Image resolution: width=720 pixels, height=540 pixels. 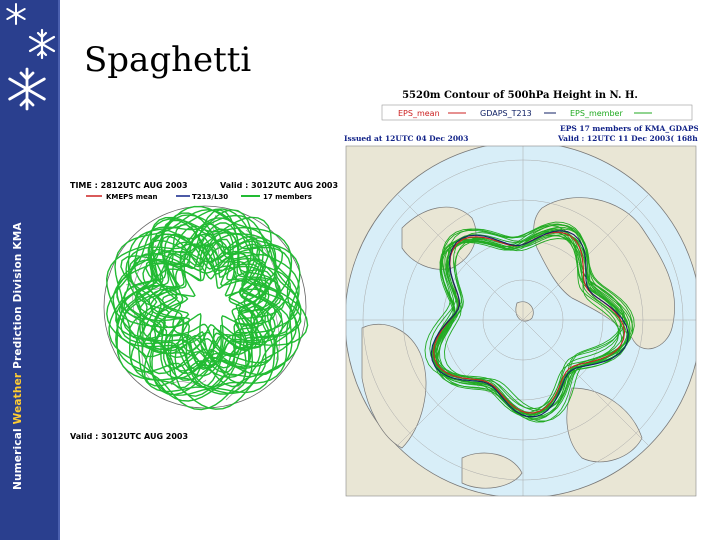 What do you see at coordinates (520, 95) in the screenshot?
I see `right-map-header: 5520m Contour of 500hPa Height in N. H.` at bounding box center [520, 95].